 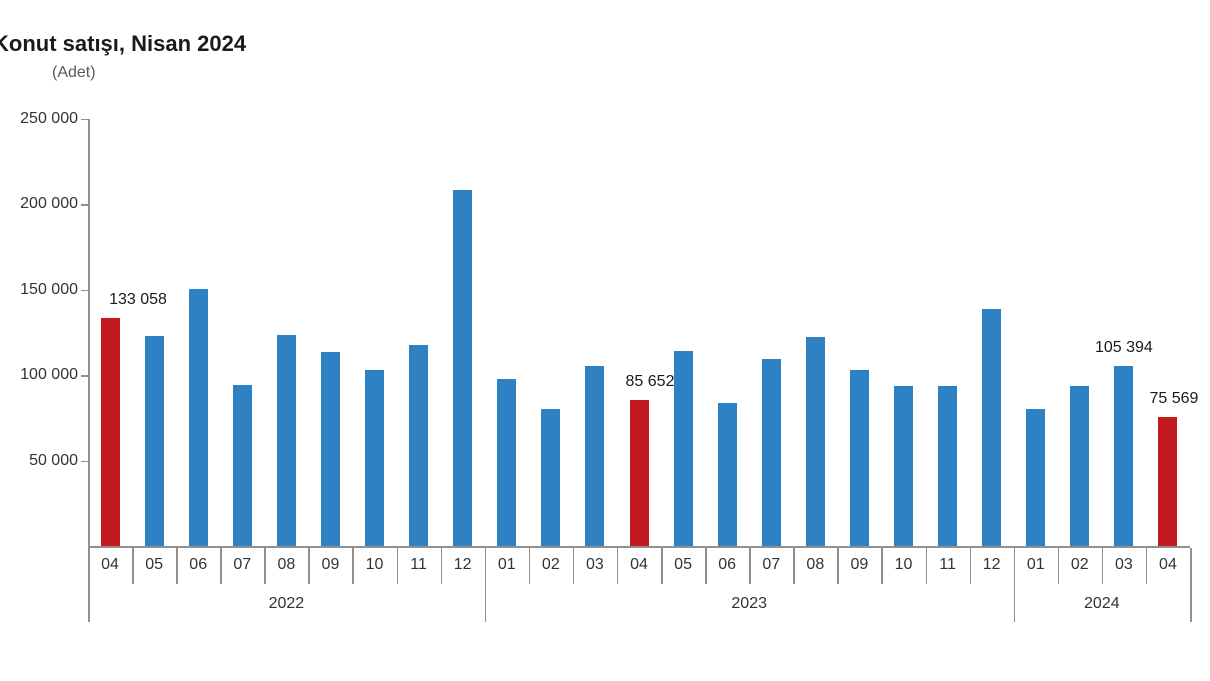 What do you see at coordinates (286, 564) in the screenshot?
I see `x-tick-label-2022-08: 08` at bounding box center [286, 564].